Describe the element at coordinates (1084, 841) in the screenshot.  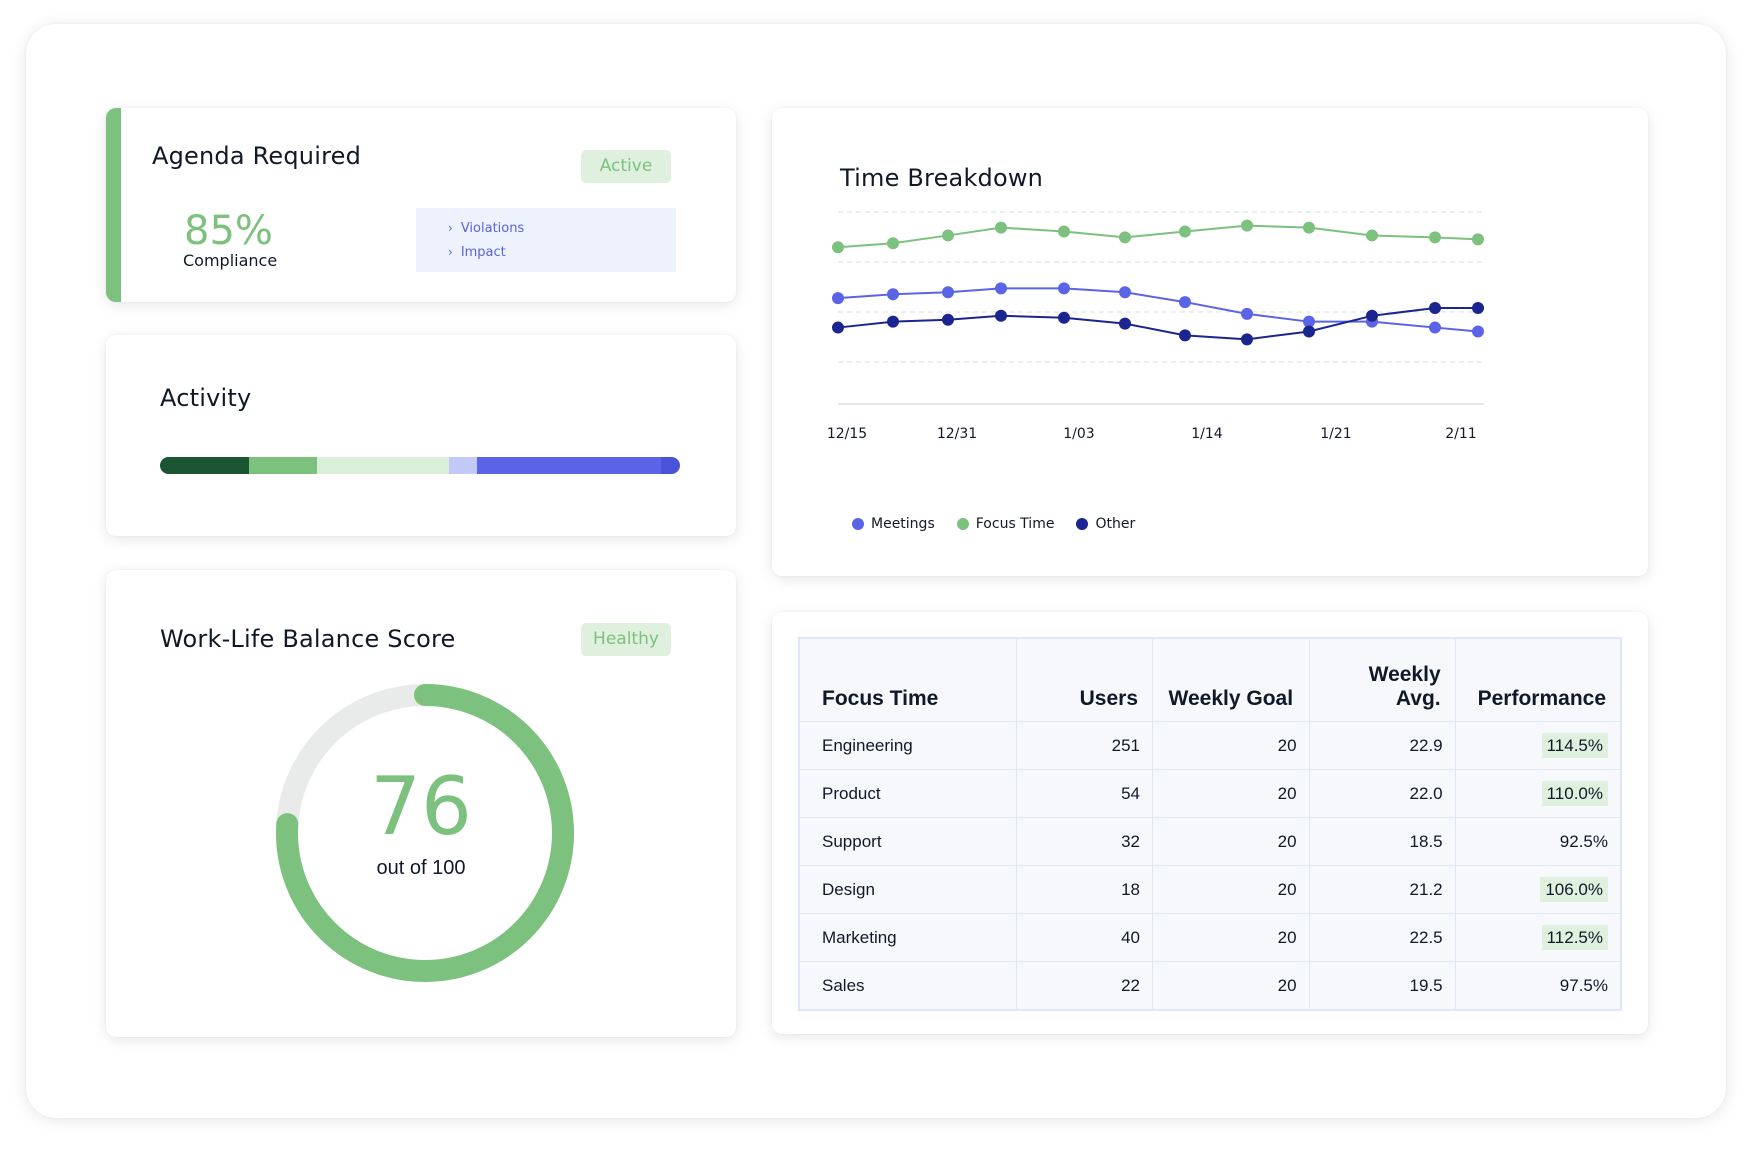
I see `cell-users: 32` at that location.